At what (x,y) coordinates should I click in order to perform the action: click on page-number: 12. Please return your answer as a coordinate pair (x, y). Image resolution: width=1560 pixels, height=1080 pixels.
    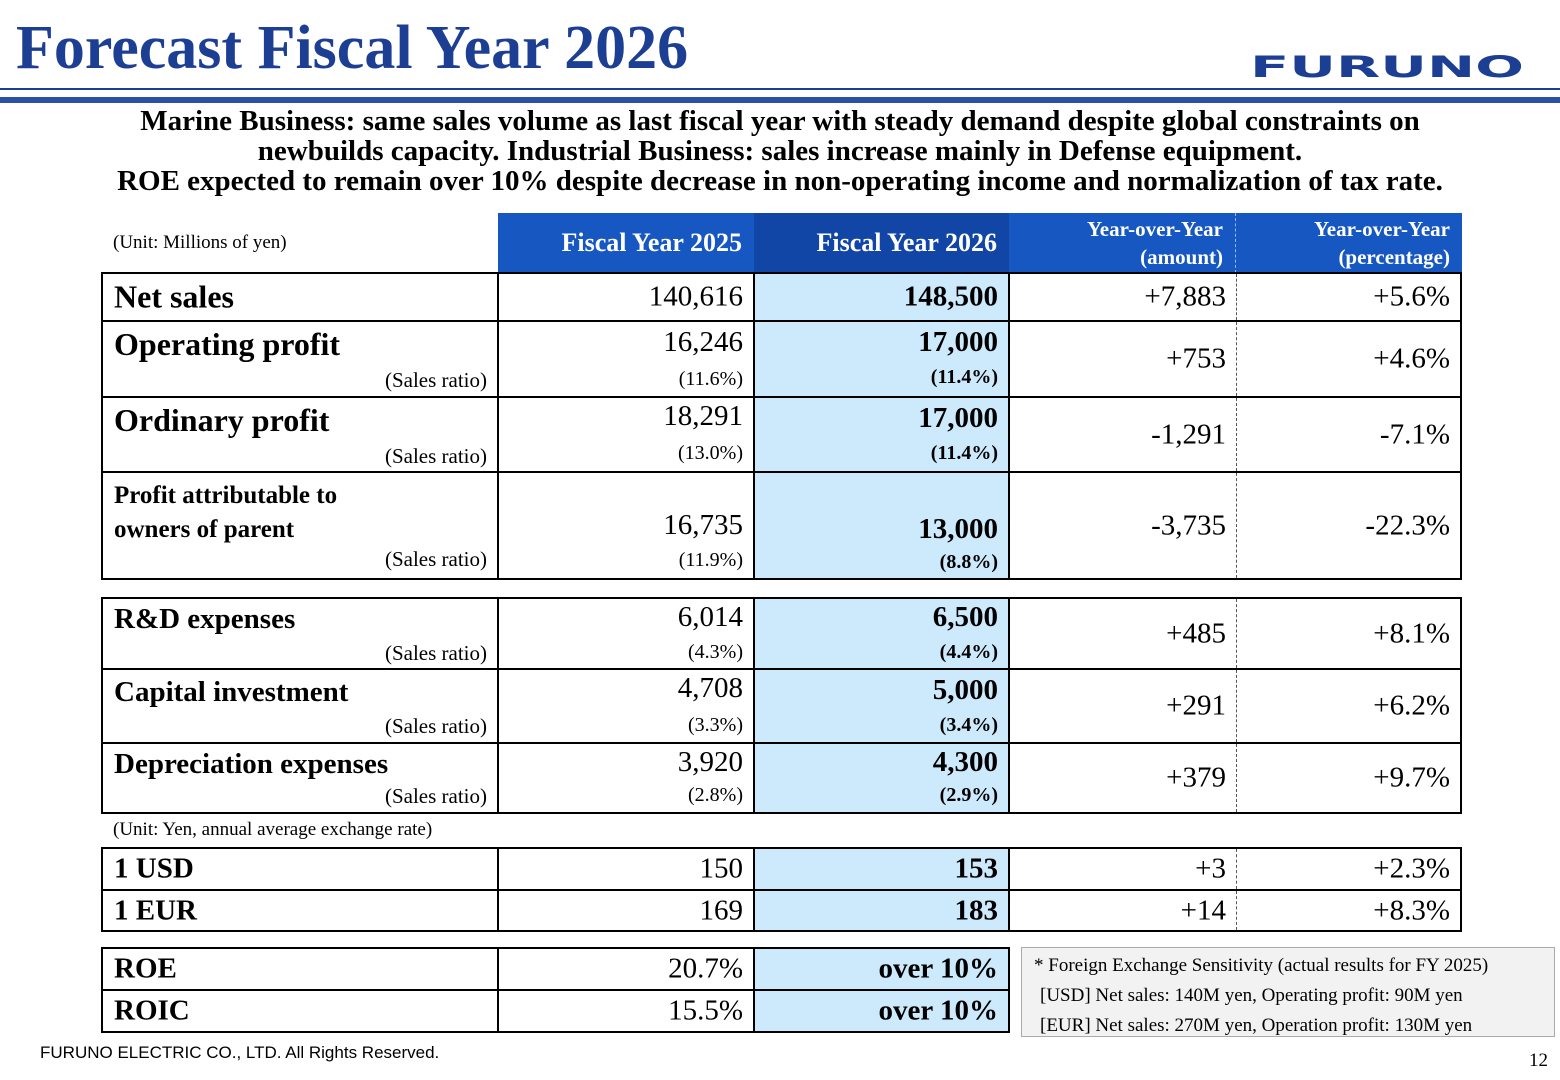
    Looking at the image, I should click on (1538, 1060).